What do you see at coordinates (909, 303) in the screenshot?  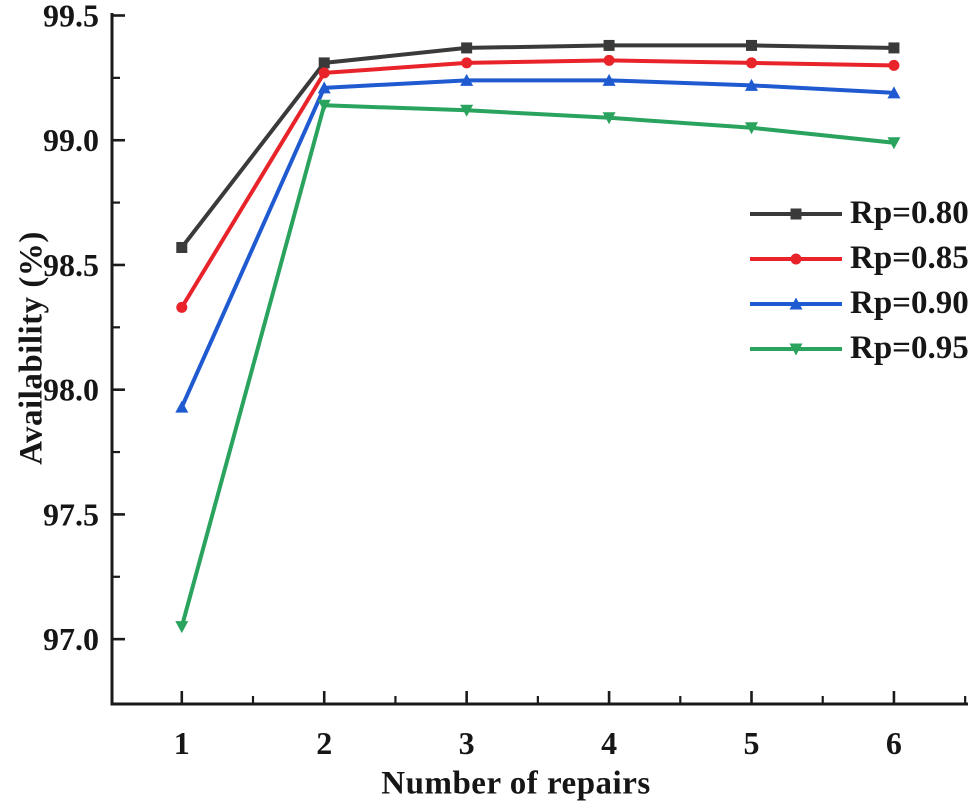 I see `legend-item-label: Rp=0.90` at bounding box center [909, 303].